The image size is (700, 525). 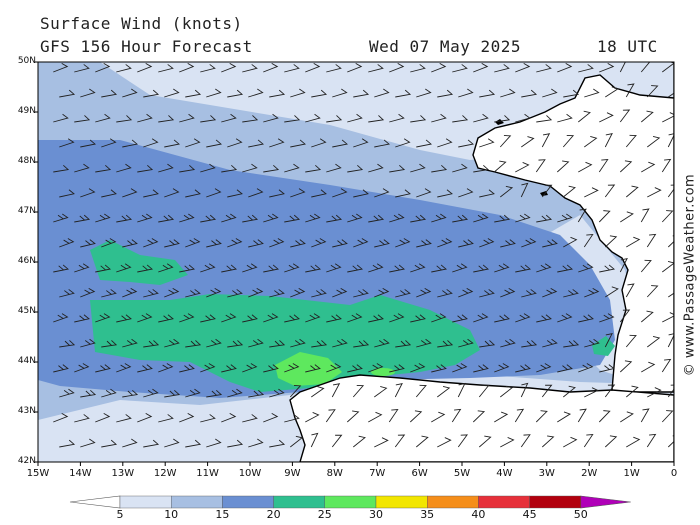 I want to click on lon-label: 3W, so click(x=546, y=473).